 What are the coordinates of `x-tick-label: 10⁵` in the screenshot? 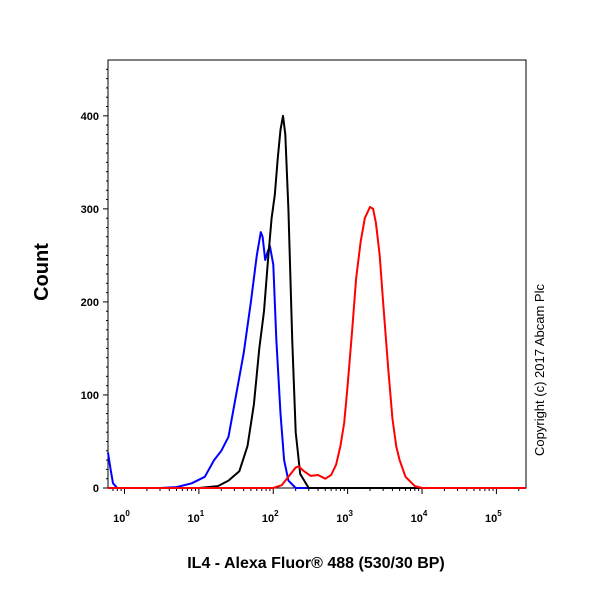 It's located at (493, 517).